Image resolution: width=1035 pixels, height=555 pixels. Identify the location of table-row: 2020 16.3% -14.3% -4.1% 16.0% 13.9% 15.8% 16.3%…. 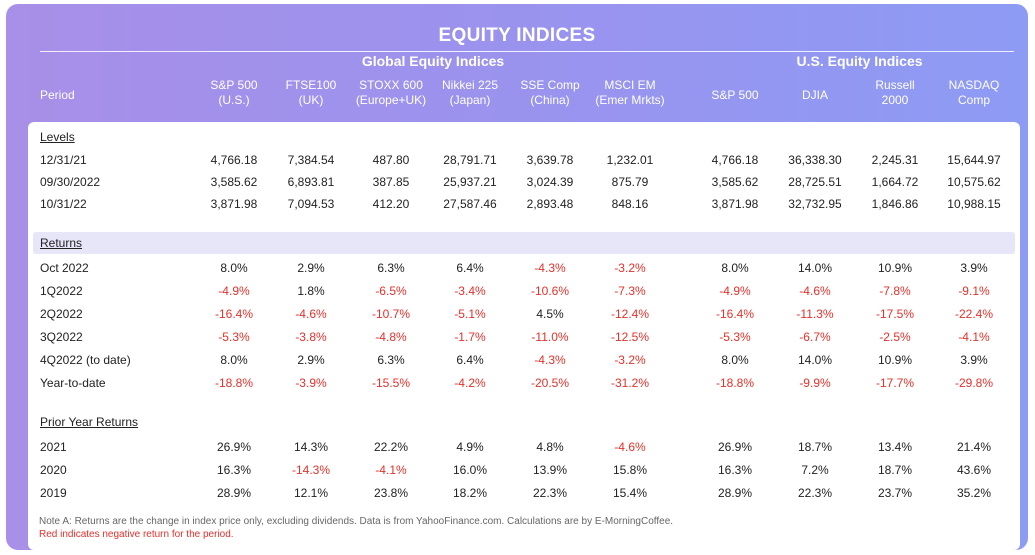
(524, 470).